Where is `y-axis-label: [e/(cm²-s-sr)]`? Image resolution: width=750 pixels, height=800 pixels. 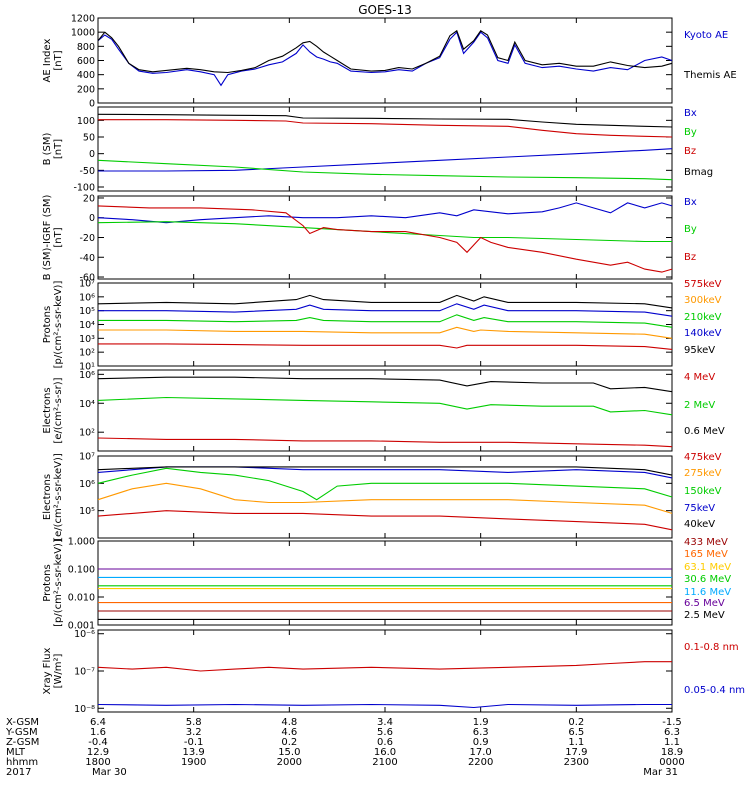 y-axis-label: [e/(cm²-s-sr)] is located at coordinates (58, 410).